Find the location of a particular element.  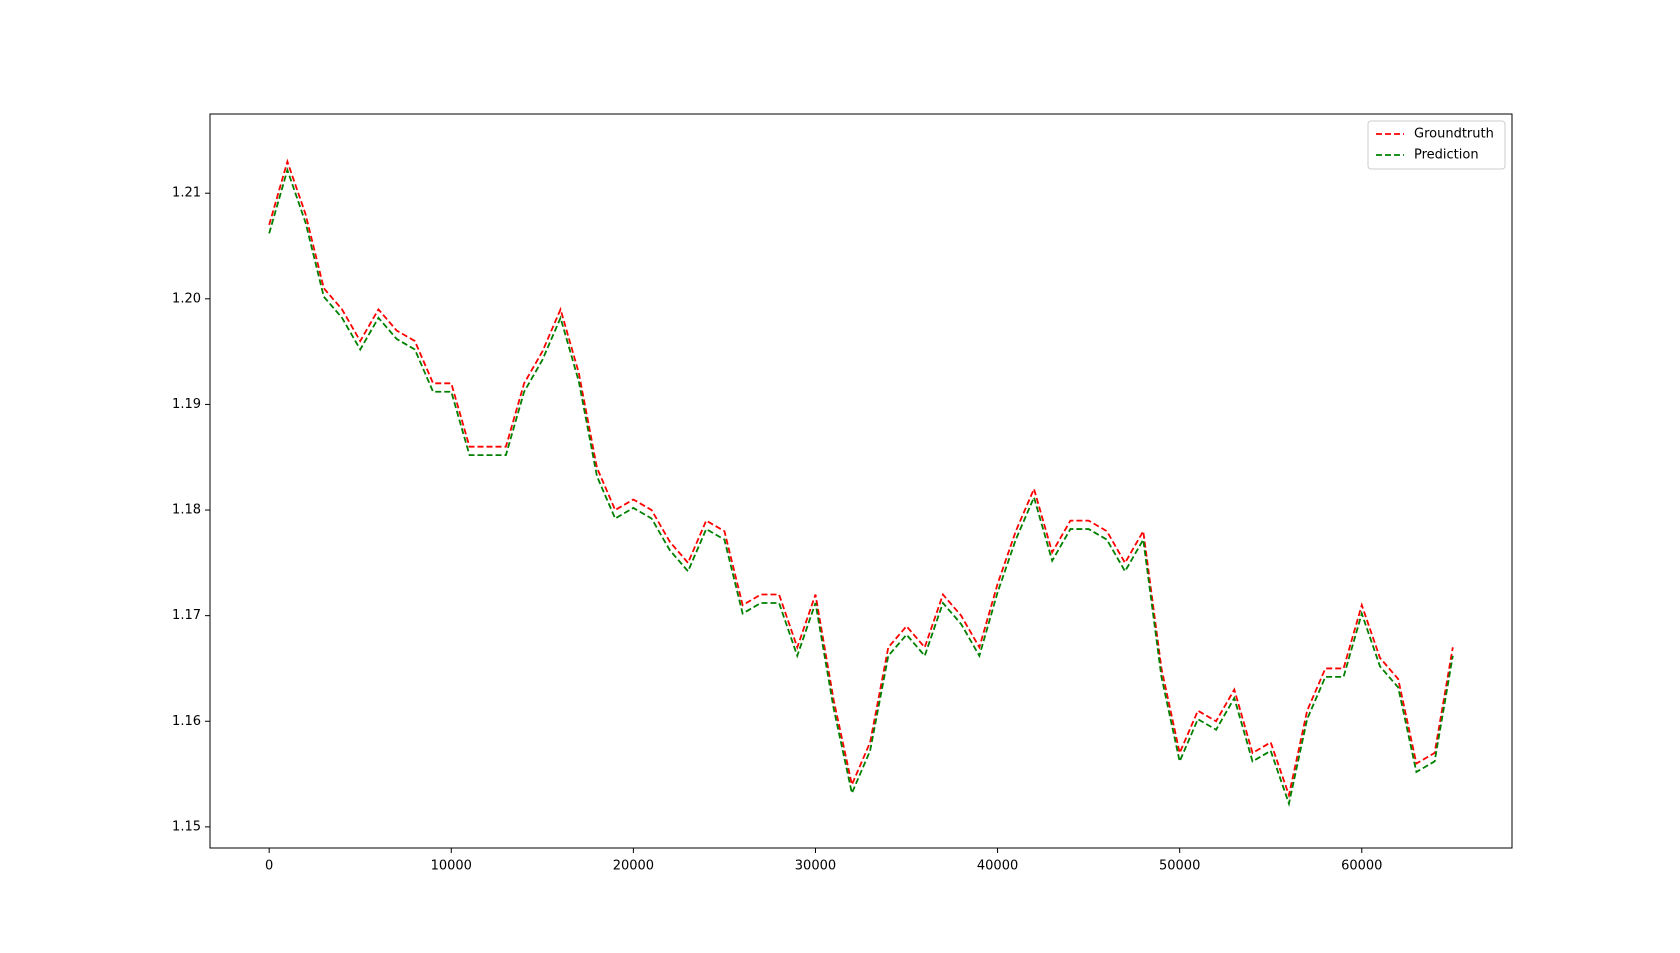

legend: Groundtruth Prediction is located at coordinates (1436, 145).